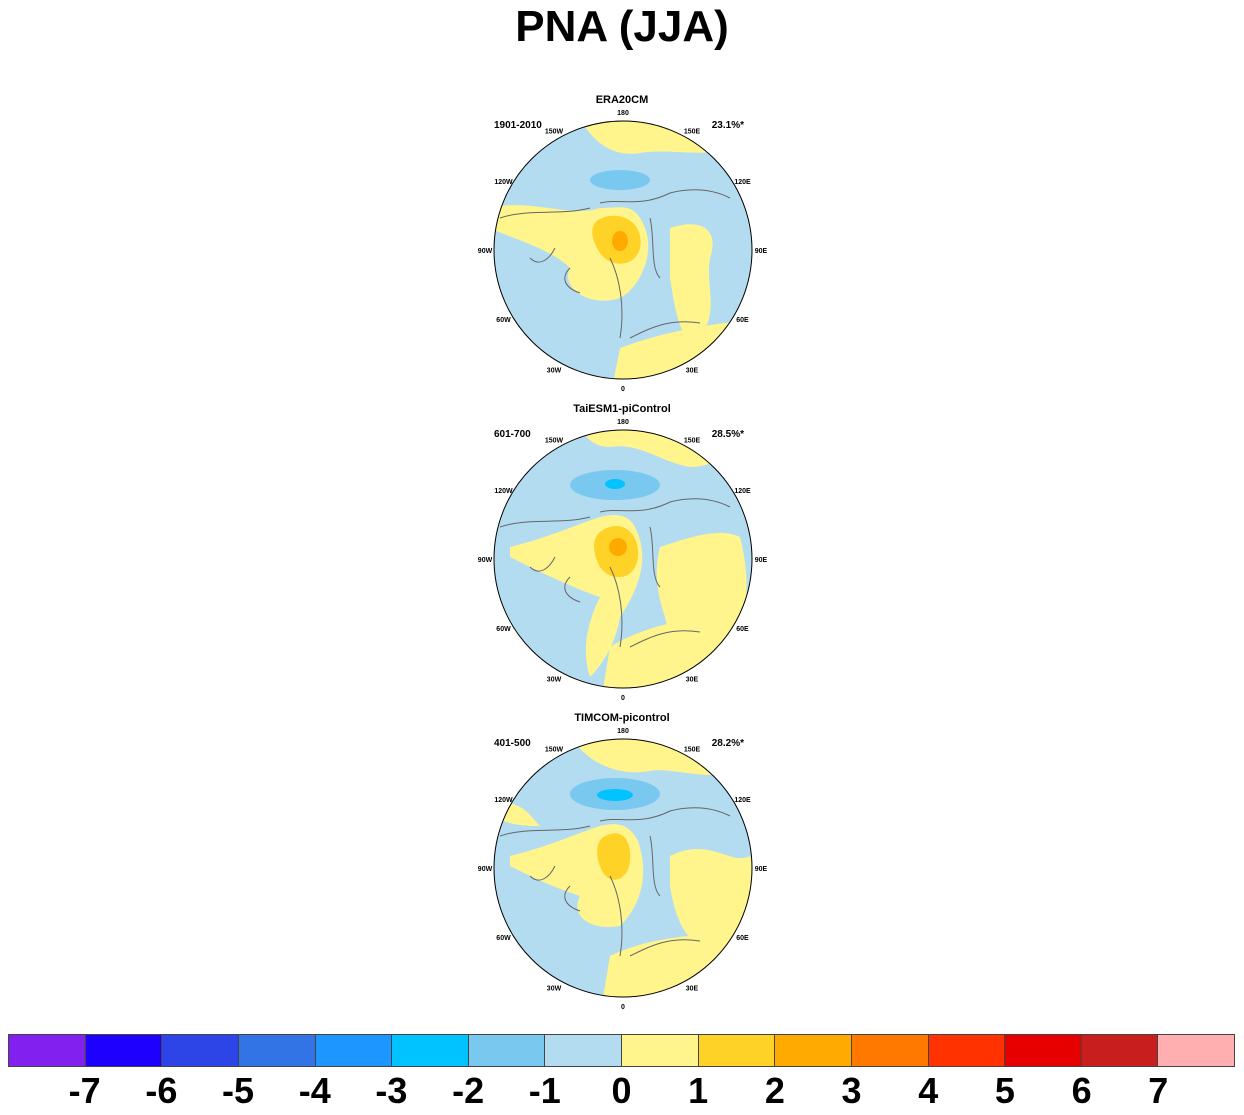 Image resolution: width=1244 pixels, height=1115 pixels. Describe the element at coordinates (512, 434) in the screenshot. I see `panel-period: 601-700` at that location.